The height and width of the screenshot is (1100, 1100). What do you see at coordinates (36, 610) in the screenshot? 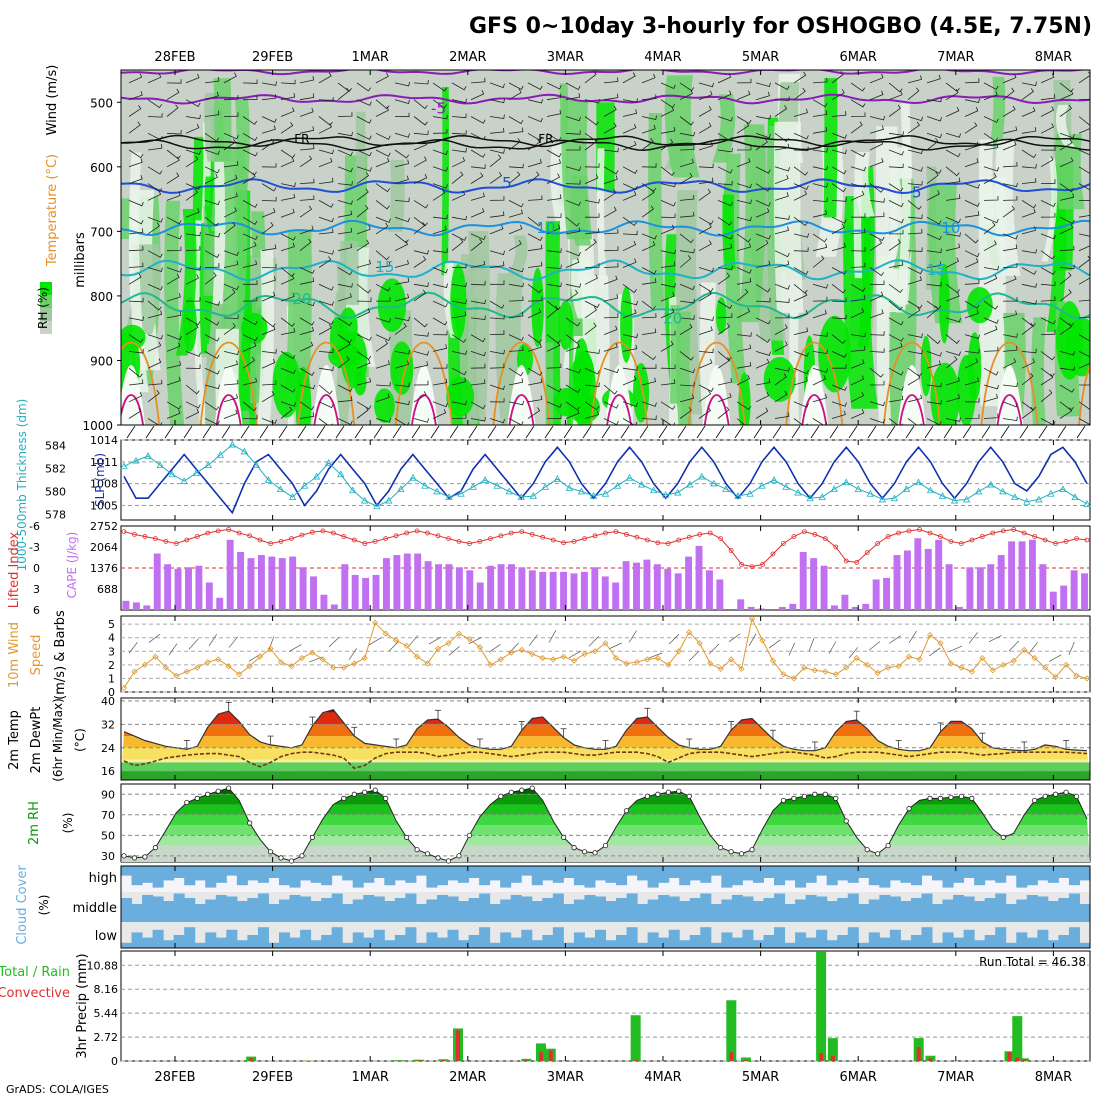
I see `li-tick-label: 6` at bounding box center [36, 610].